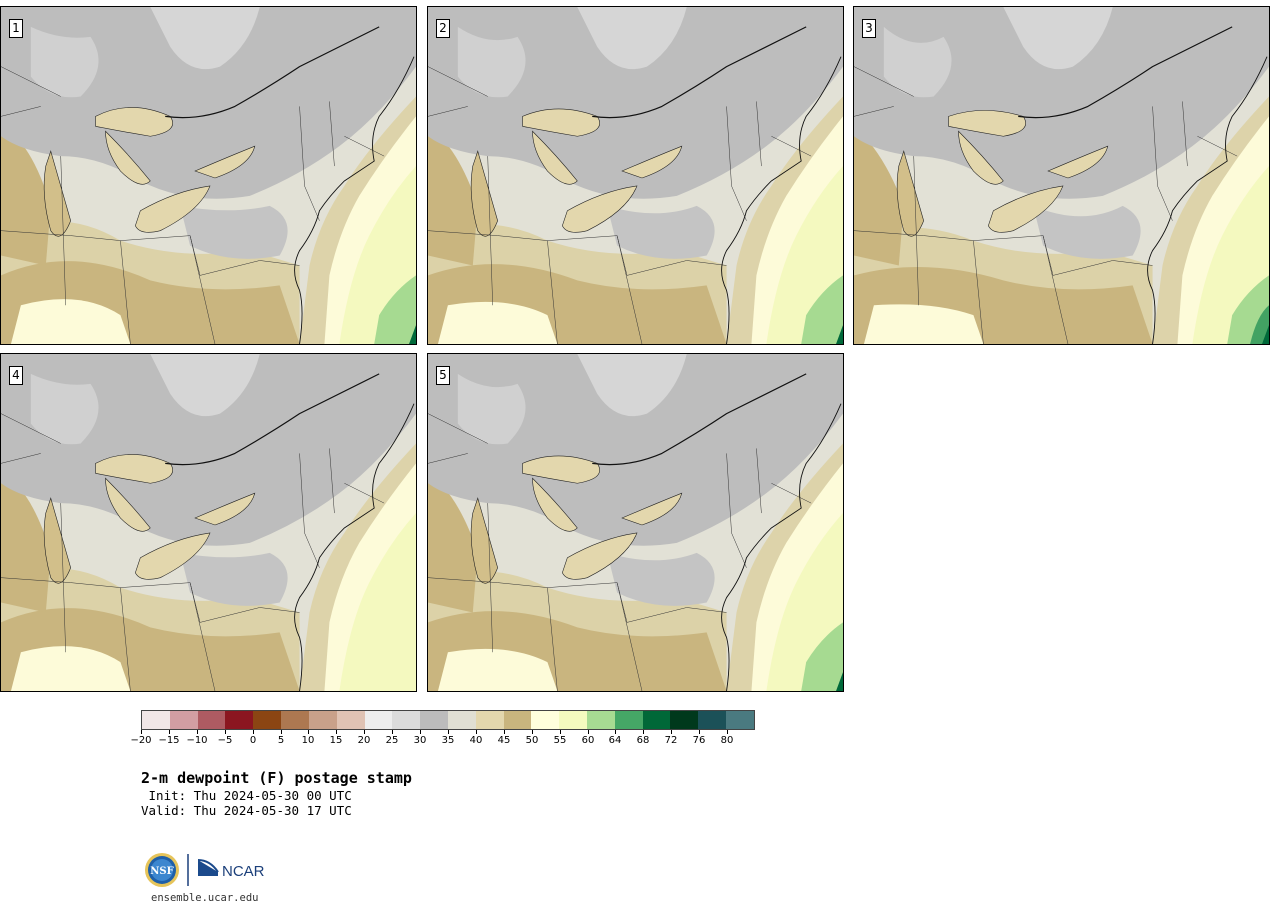 The height and width of the screenshot is (910, 1280). Describe the element at coordinates (615, 740) in the screenshot. I see `colorbar-tick-label: 64` at that location.